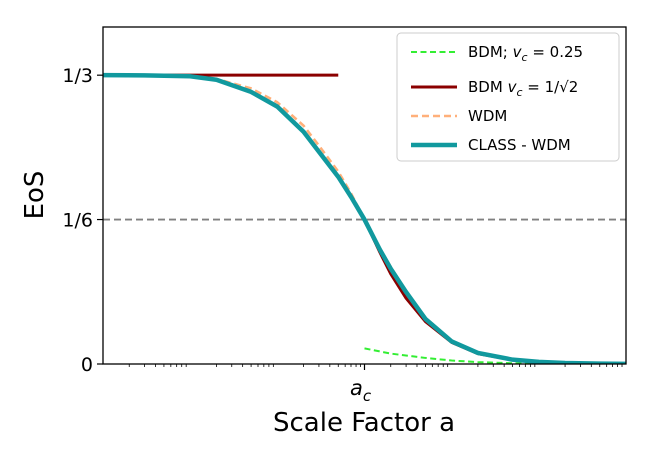  I want to click on x-tick-labels: ac, so click(361, 390).